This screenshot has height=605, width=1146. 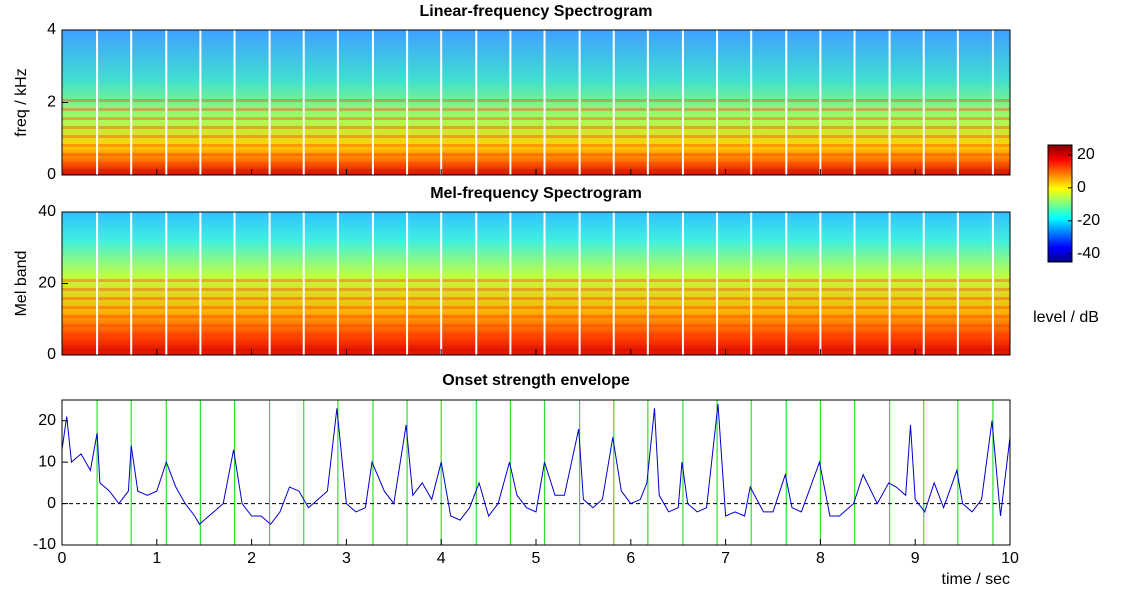 I want to click on y-tick-label: 40, so click(x=47, y=211).